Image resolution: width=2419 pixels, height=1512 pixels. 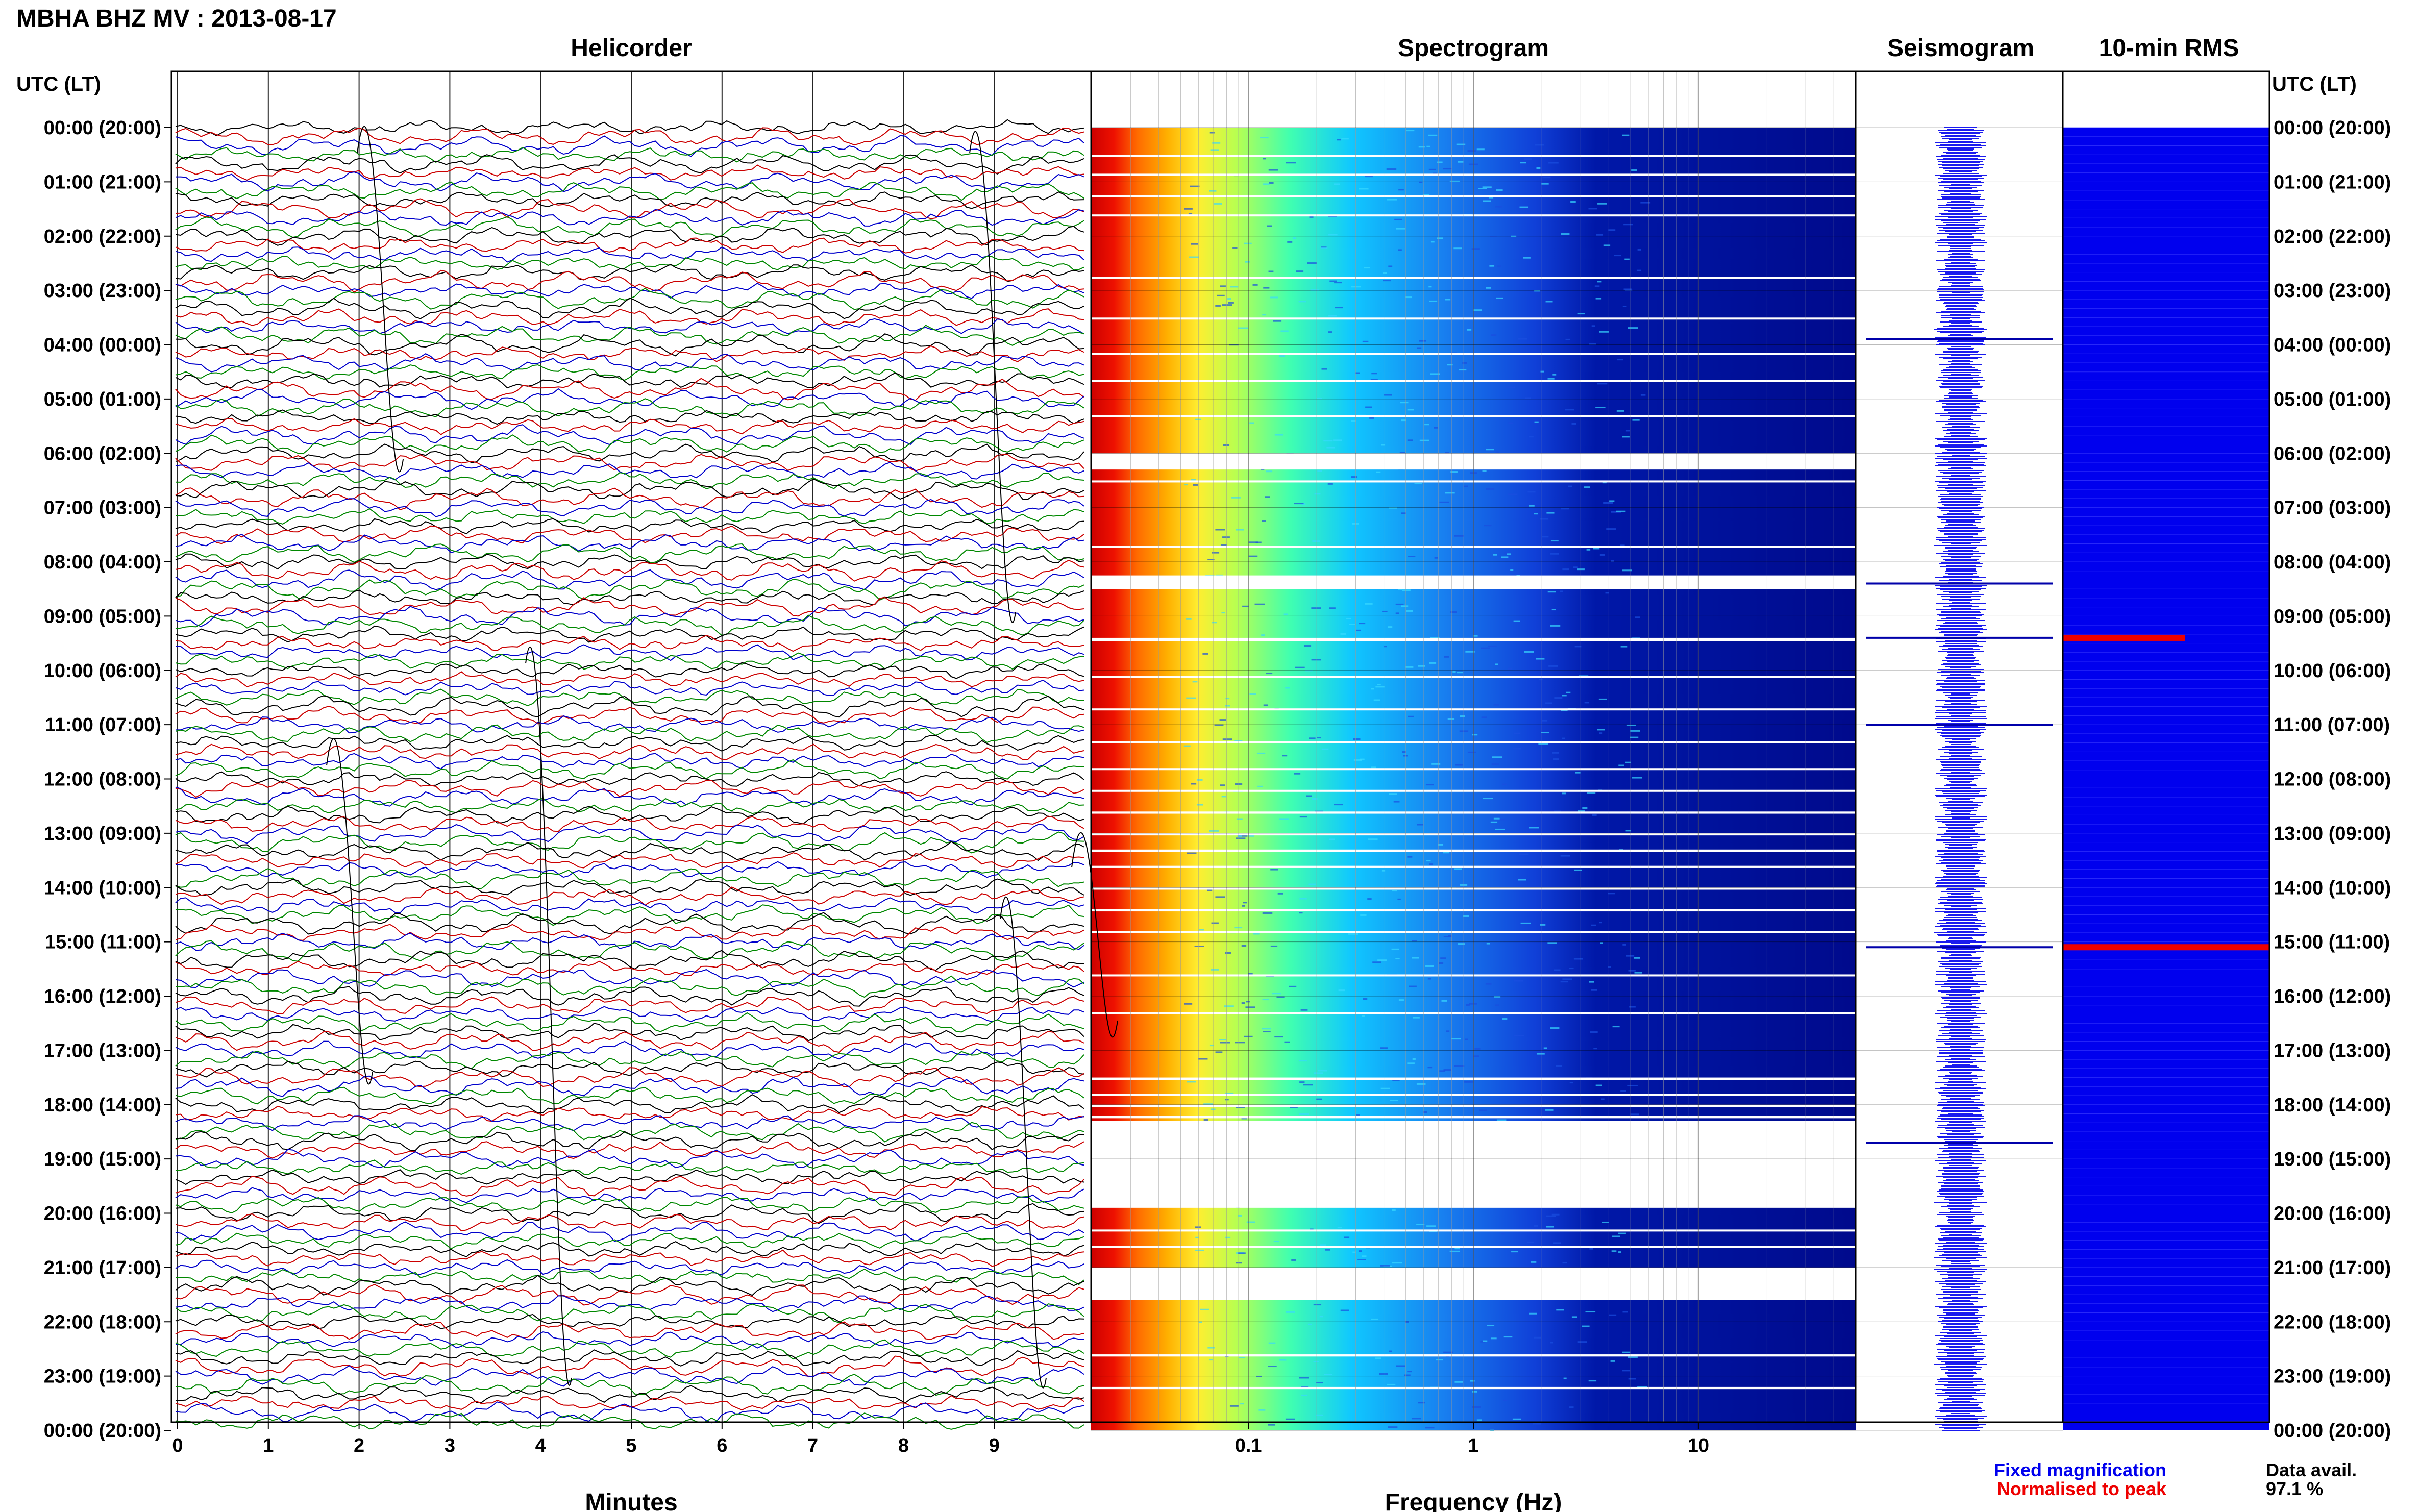 I want to click on hour-label-right: 17:00 (13:00), so click(x=2332, y=1050).